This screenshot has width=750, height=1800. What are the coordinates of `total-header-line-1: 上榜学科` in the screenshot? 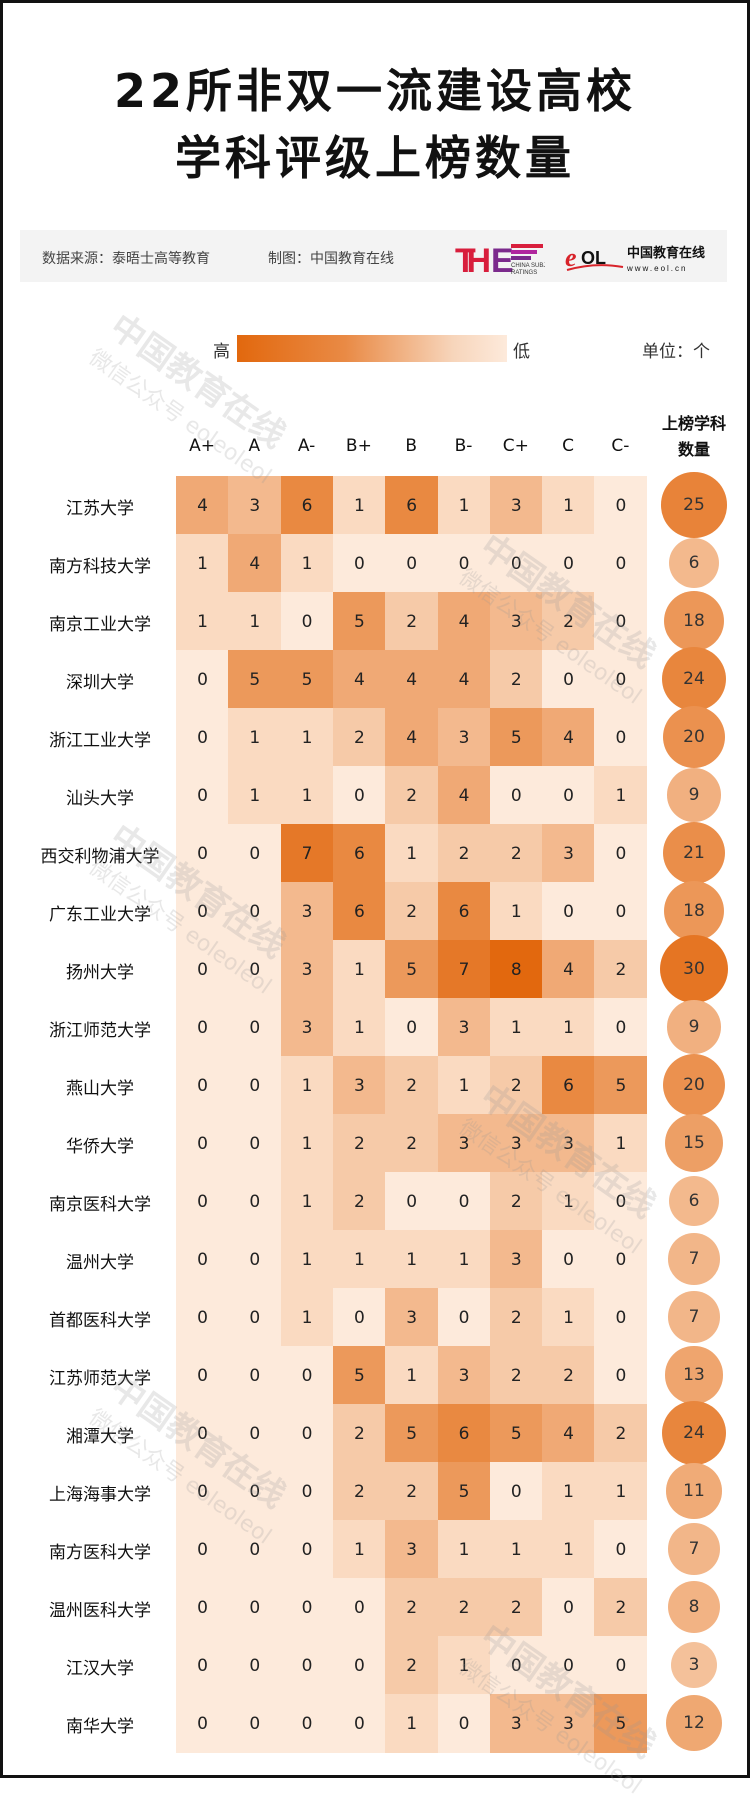 It's located at (693, 423).